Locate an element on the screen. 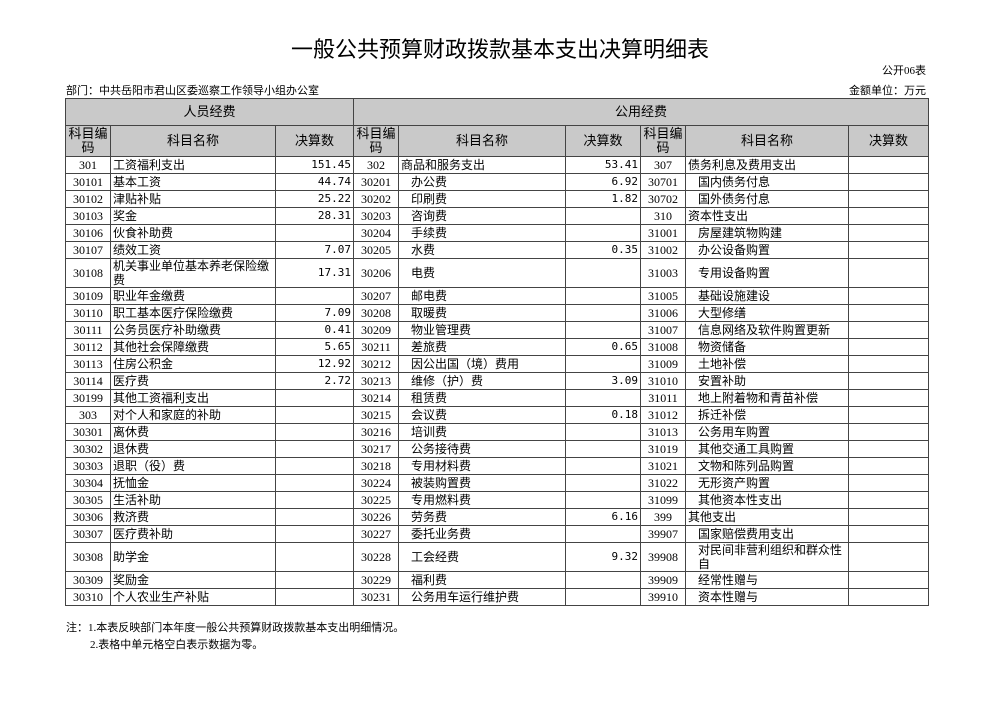 This screenshot has width=1000, height=706. name-cell: 土地补偿 is located at coordinates (767, 364).